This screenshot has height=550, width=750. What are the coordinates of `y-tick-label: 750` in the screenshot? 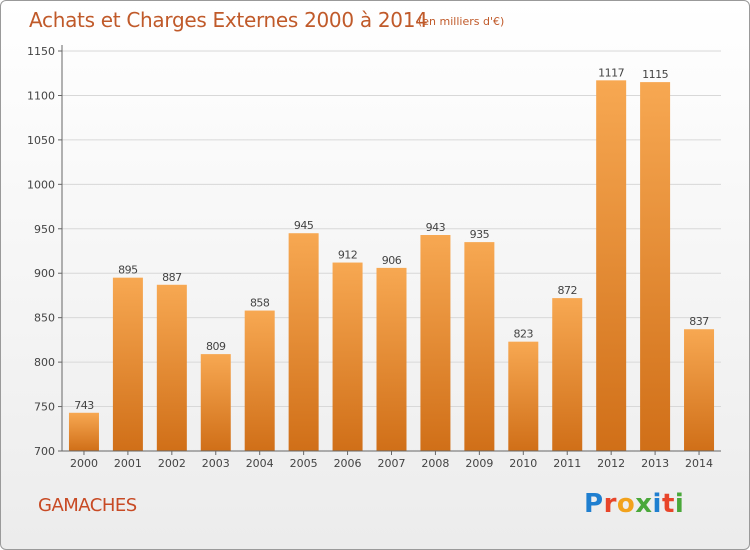 It's located at (44, 407).